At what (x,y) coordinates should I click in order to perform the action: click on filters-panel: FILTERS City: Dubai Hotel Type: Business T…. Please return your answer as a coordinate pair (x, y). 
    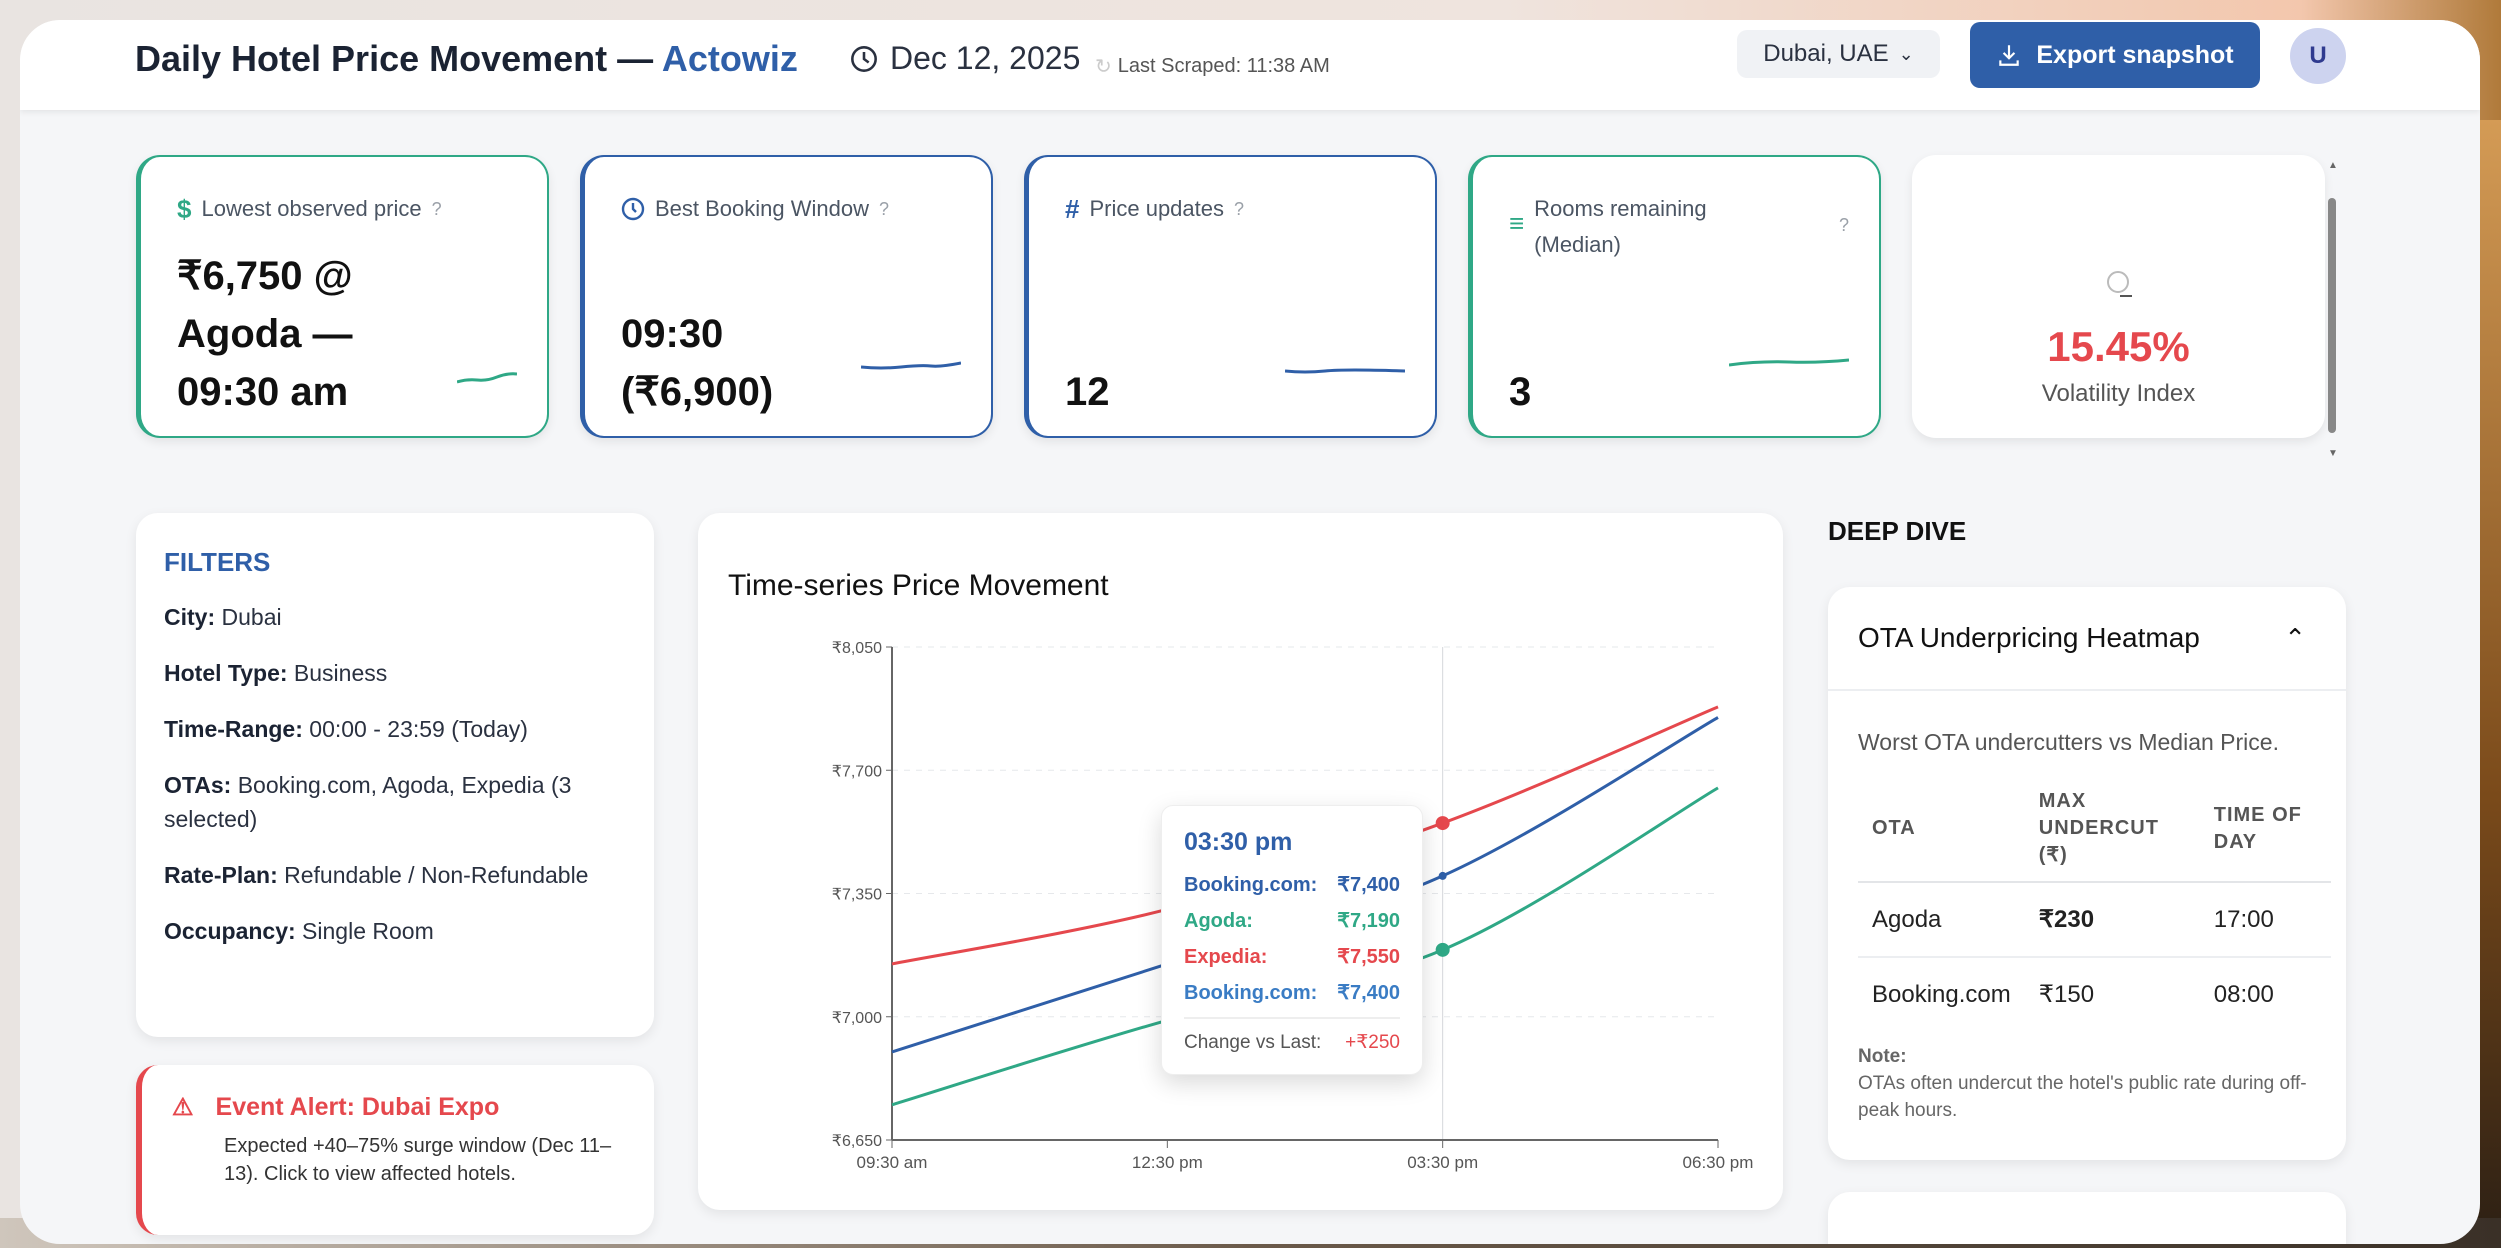
    Looking at the image, I should click on (395, 775).